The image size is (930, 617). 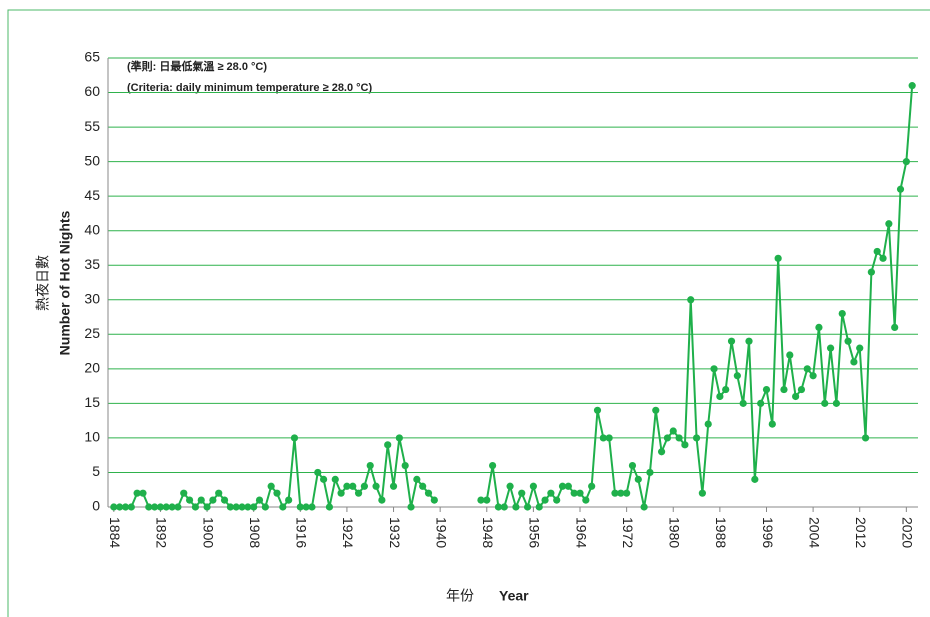 I want to click on y-tick-label: 35, so click(x=92, y=264).